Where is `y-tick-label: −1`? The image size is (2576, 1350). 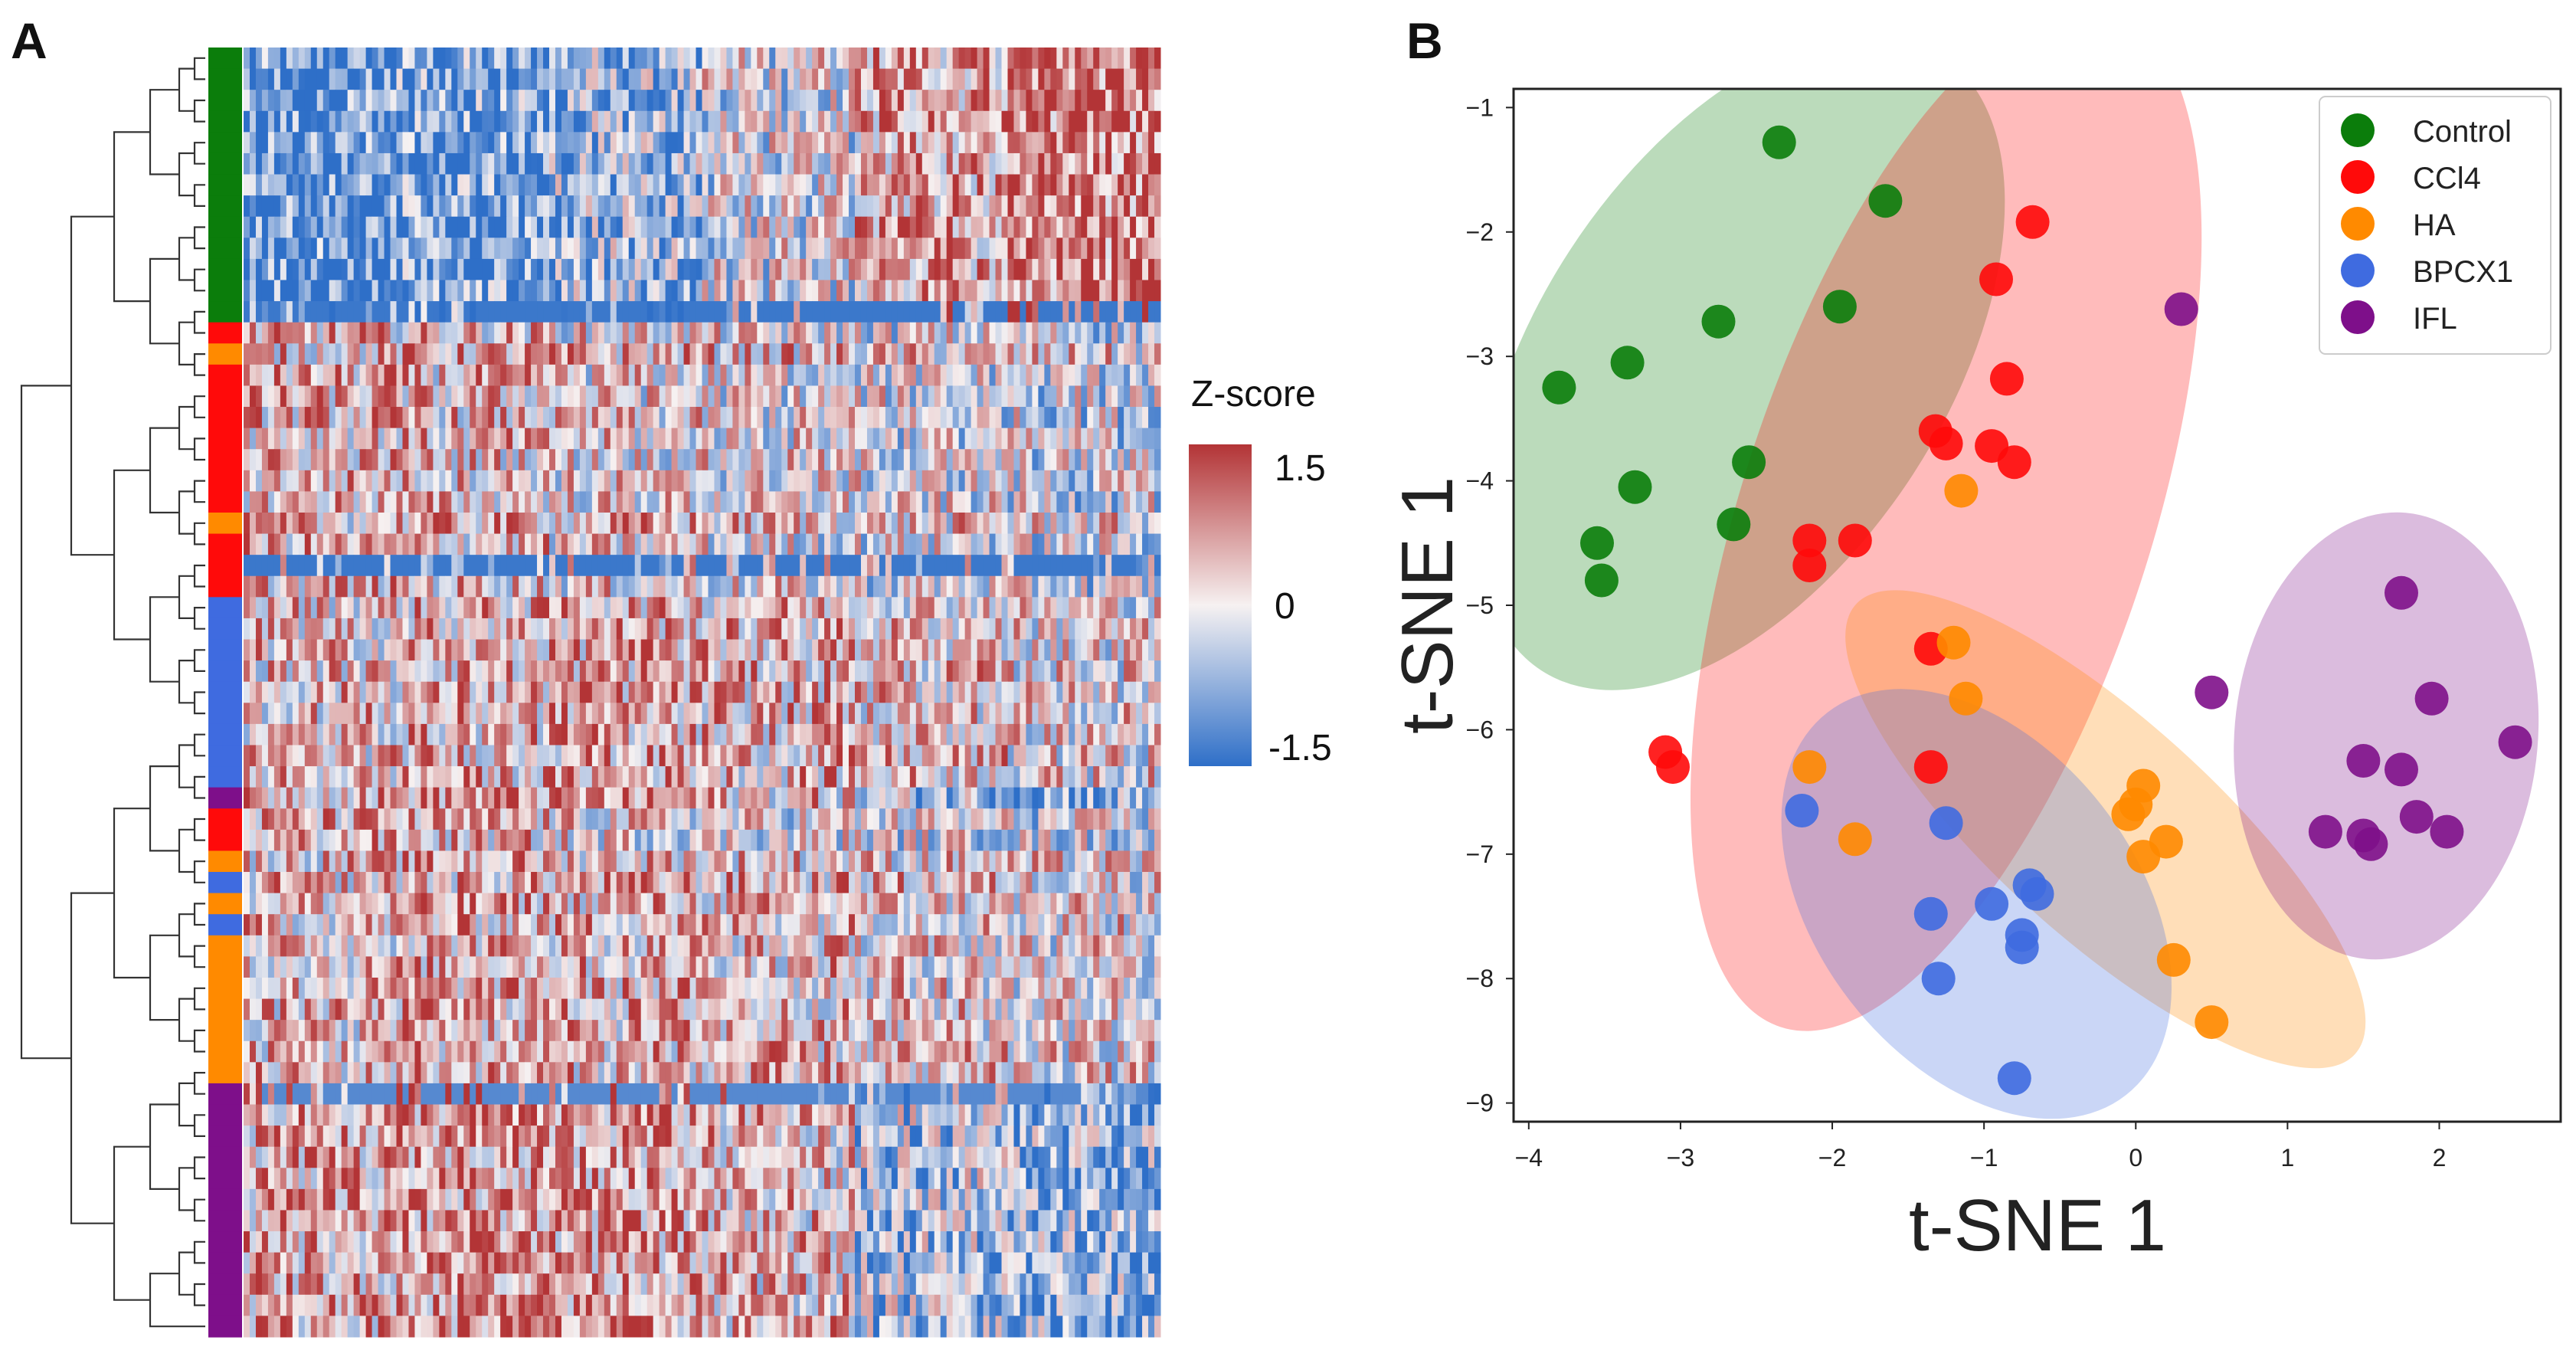
y-tick-label: −1 is located at coordinates (1480, 107).